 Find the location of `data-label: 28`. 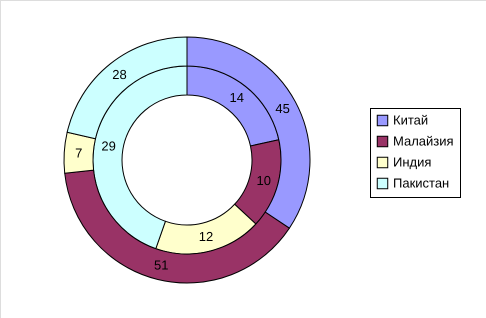

data-label: 28 is located at coordinates (119, 74).